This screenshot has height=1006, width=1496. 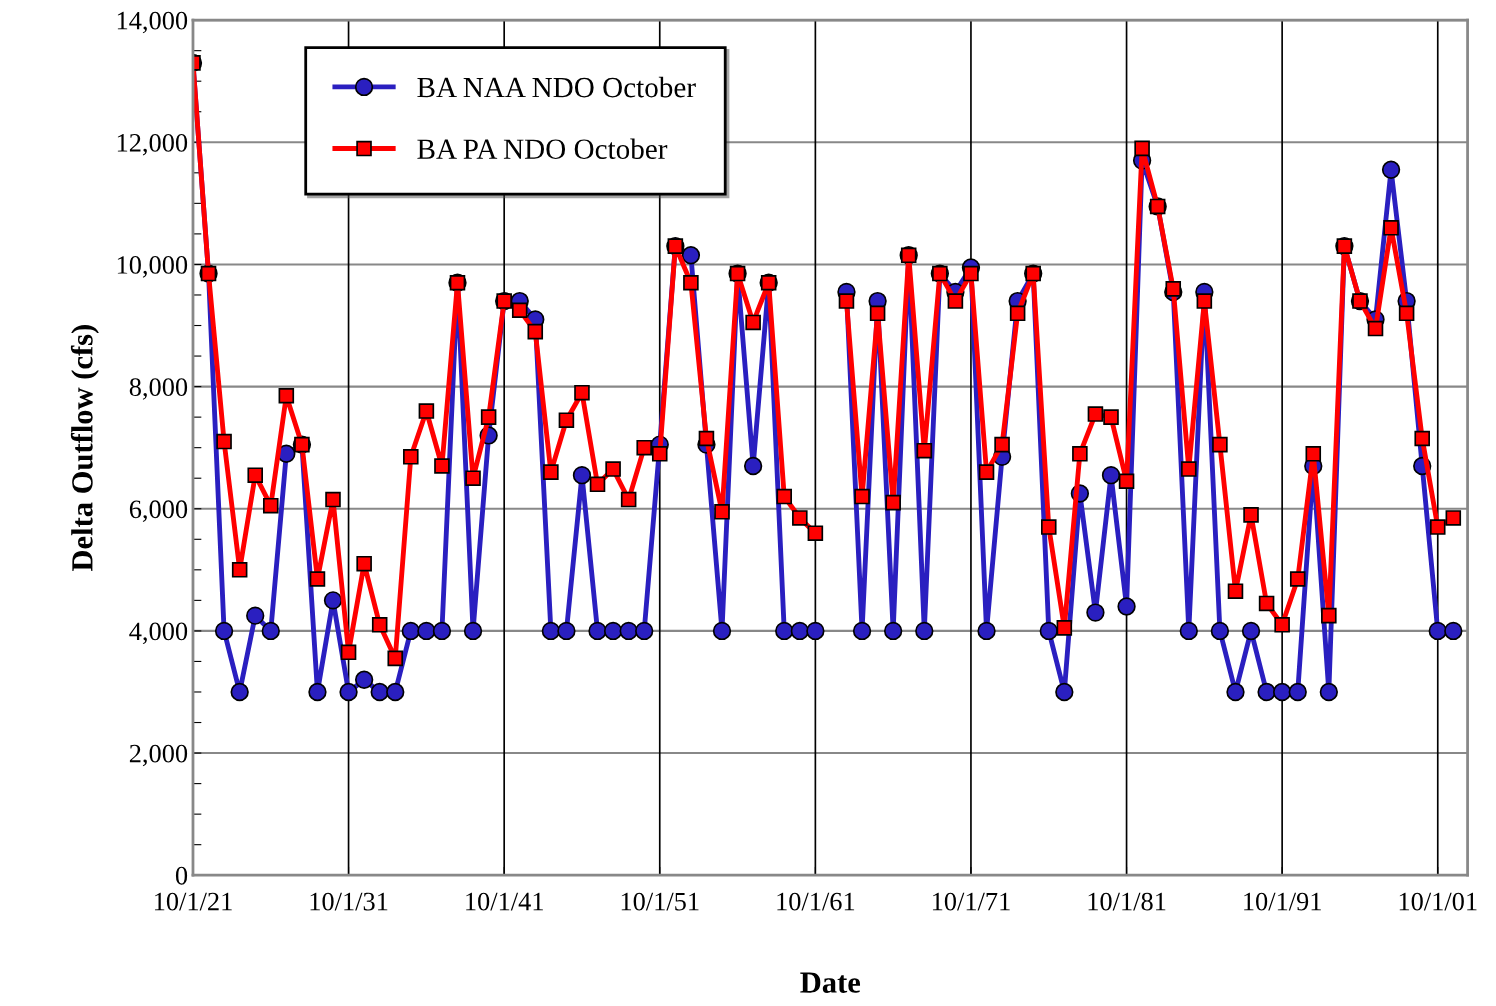 I want to click on x-tick-label: 10/1/51, so click(x=660, y=901).